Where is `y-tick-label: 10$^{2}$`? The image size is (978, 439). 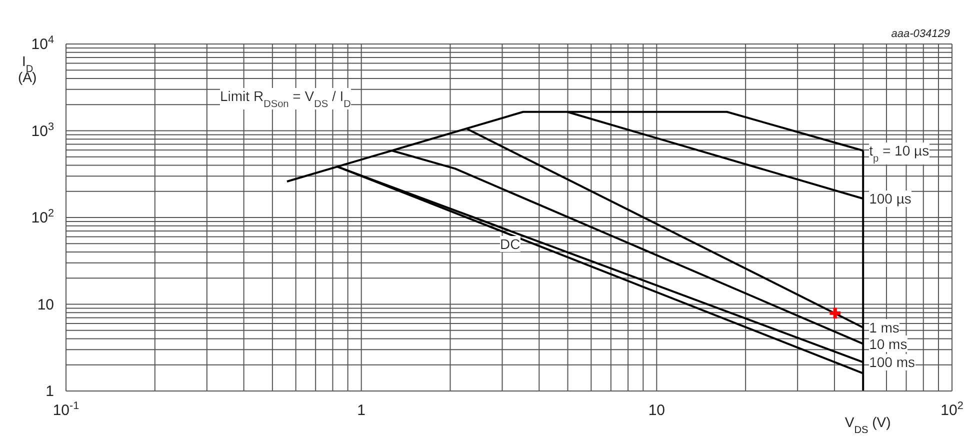 y-tick-label: 10$^{2}$ is located at coordinates (42, 217).